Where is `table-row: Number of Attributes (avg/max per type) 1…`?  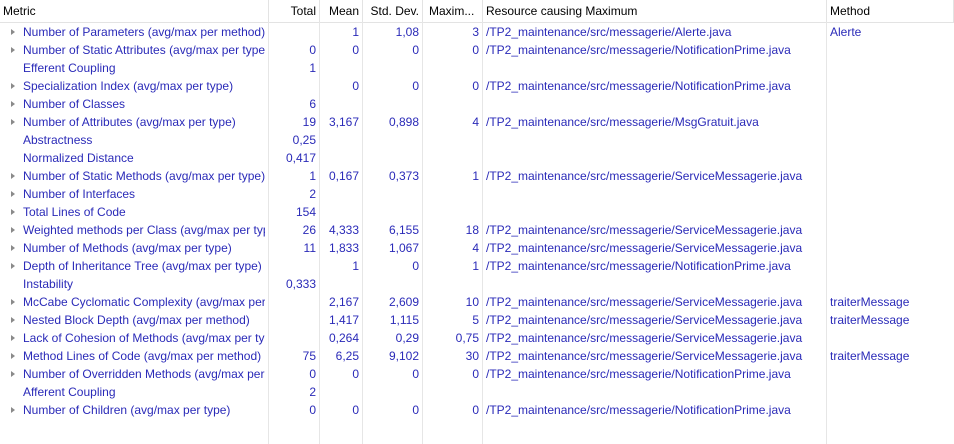
table-row: Number of Attributes (avg/max per type) 1… is located at coordinates (477, 122).